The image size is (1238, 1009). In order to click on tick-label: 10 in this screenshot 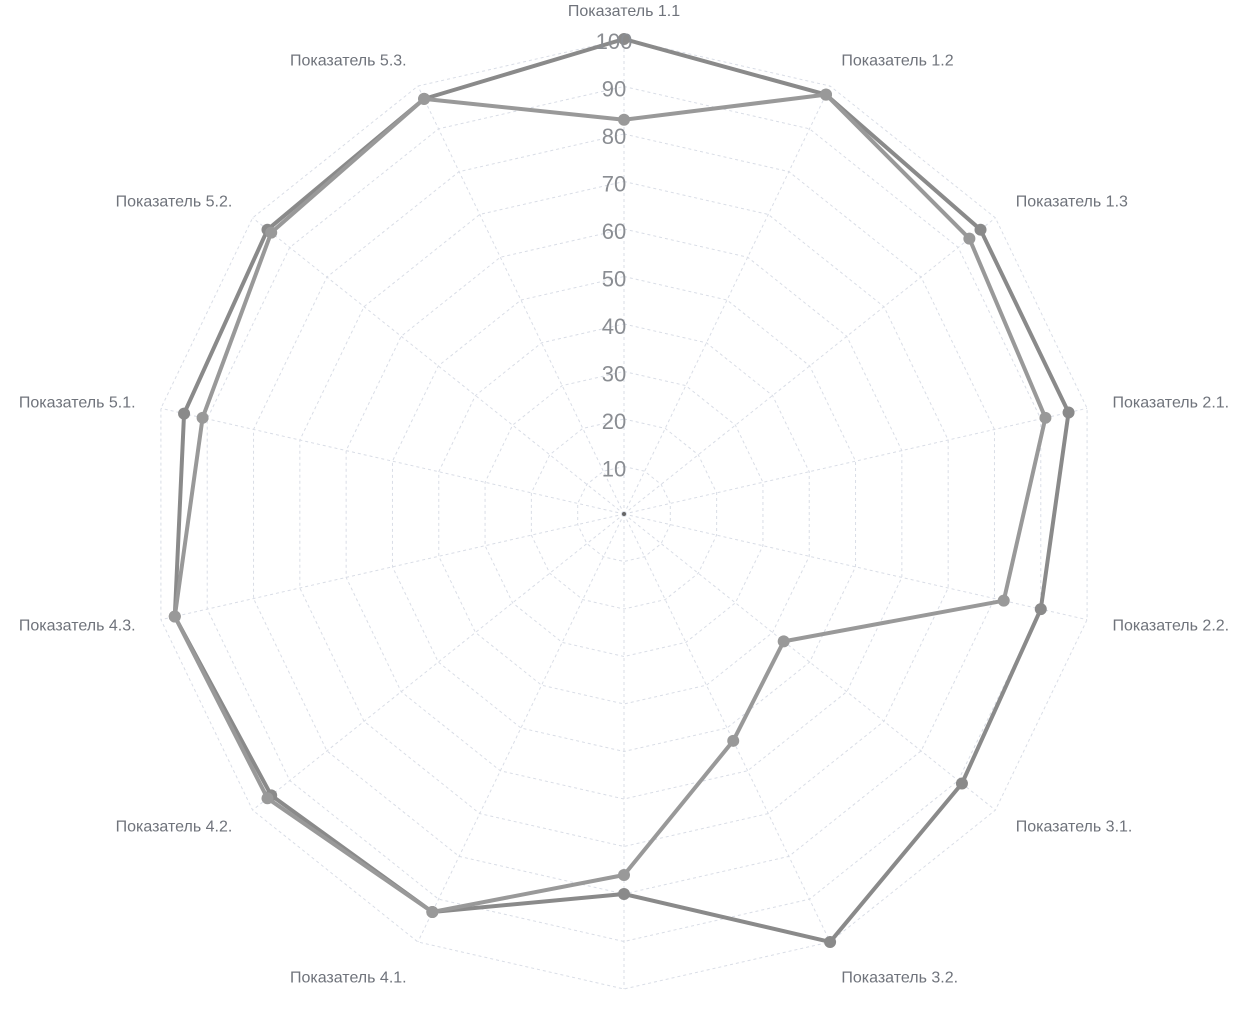, I will do `click(614, 469)`.